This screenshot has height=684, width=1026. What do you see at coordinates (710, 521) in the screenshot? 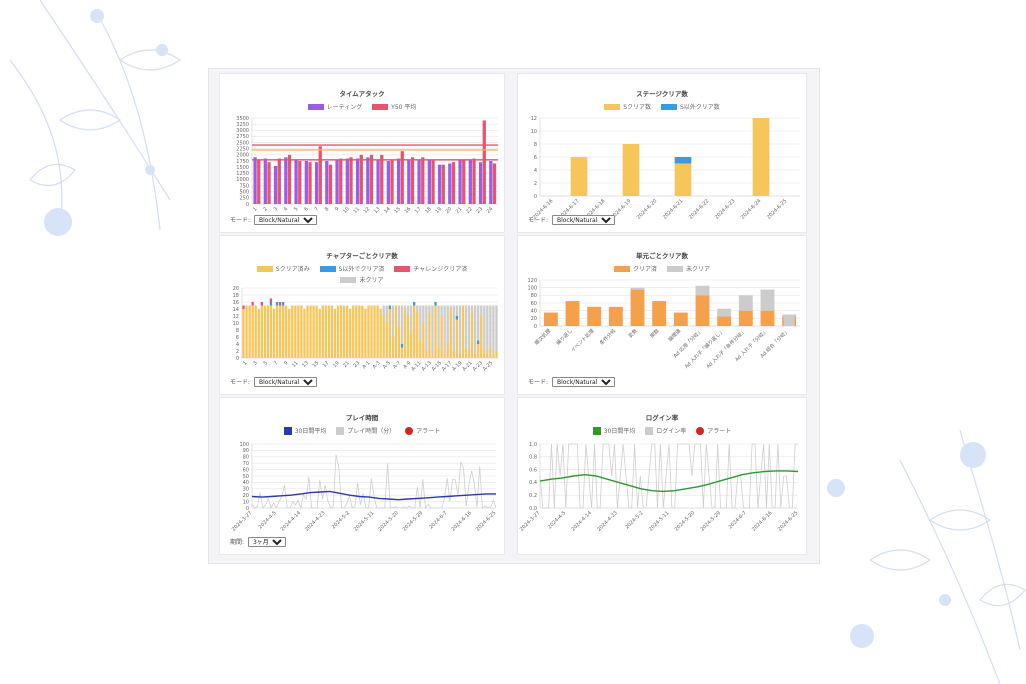
I see `x-tick-label: 2024-5-29` at bounding box center [710, 521].